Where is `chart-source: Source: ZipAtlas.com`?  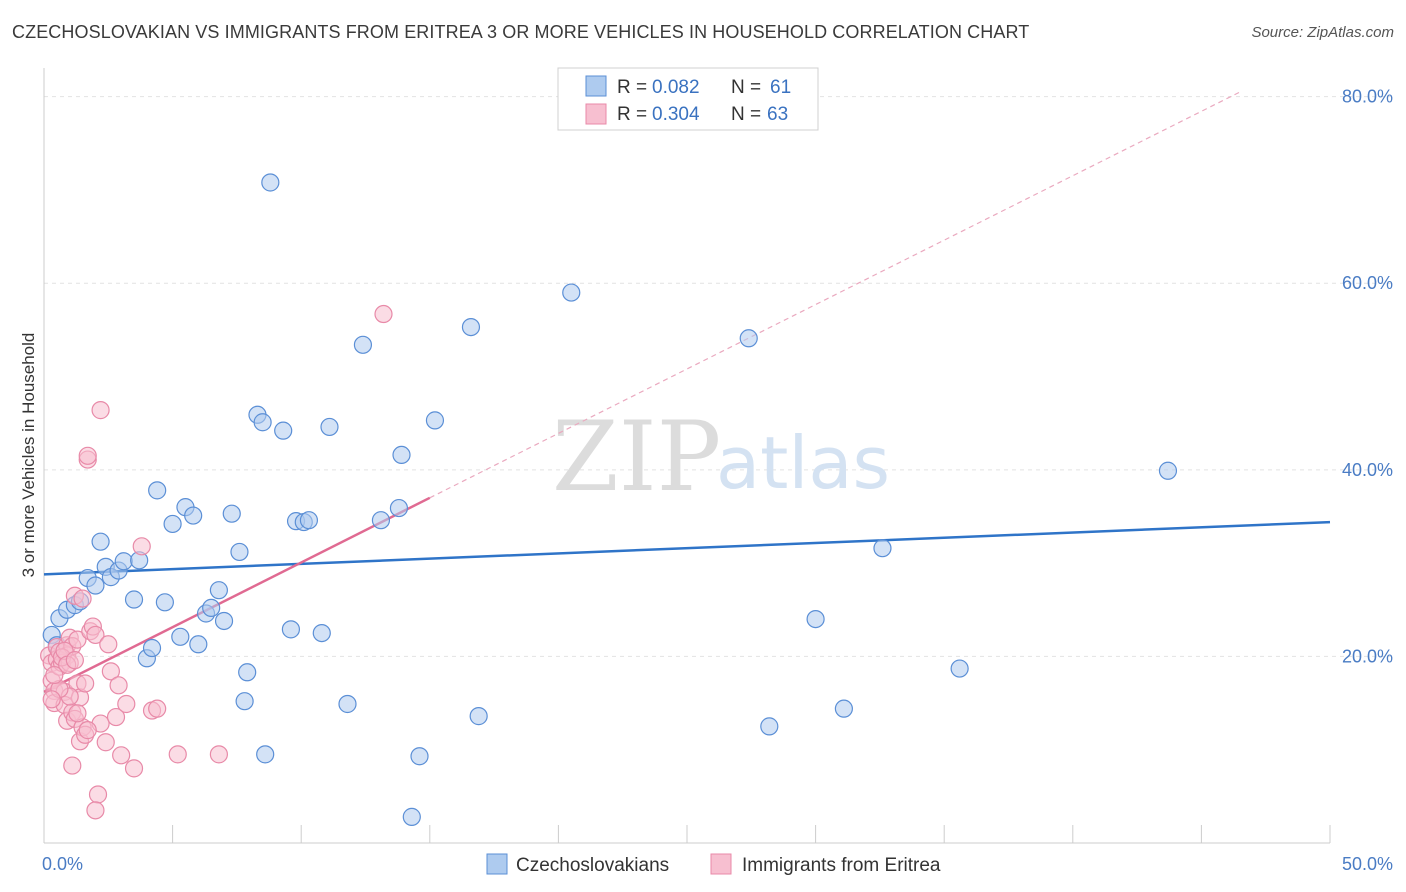
chart-source: Source: ZipAtlas.com is located at coordinates (1322, 32).